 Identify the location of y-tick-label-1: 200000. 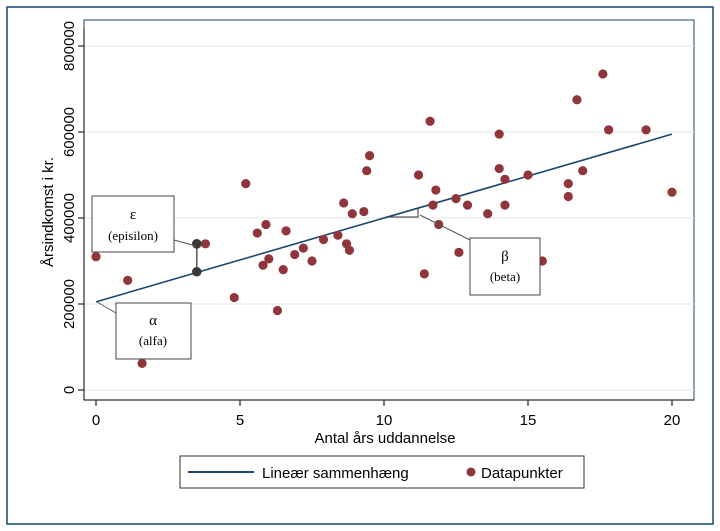
(69, 304).